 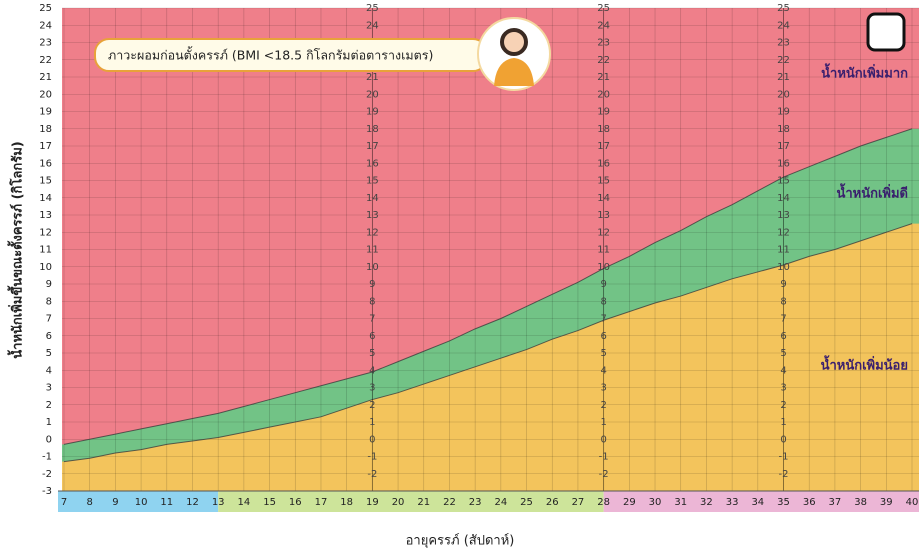 I want to click on zone-label: น้ำหนักเพิ่มดี, so click(x=872, y=192).